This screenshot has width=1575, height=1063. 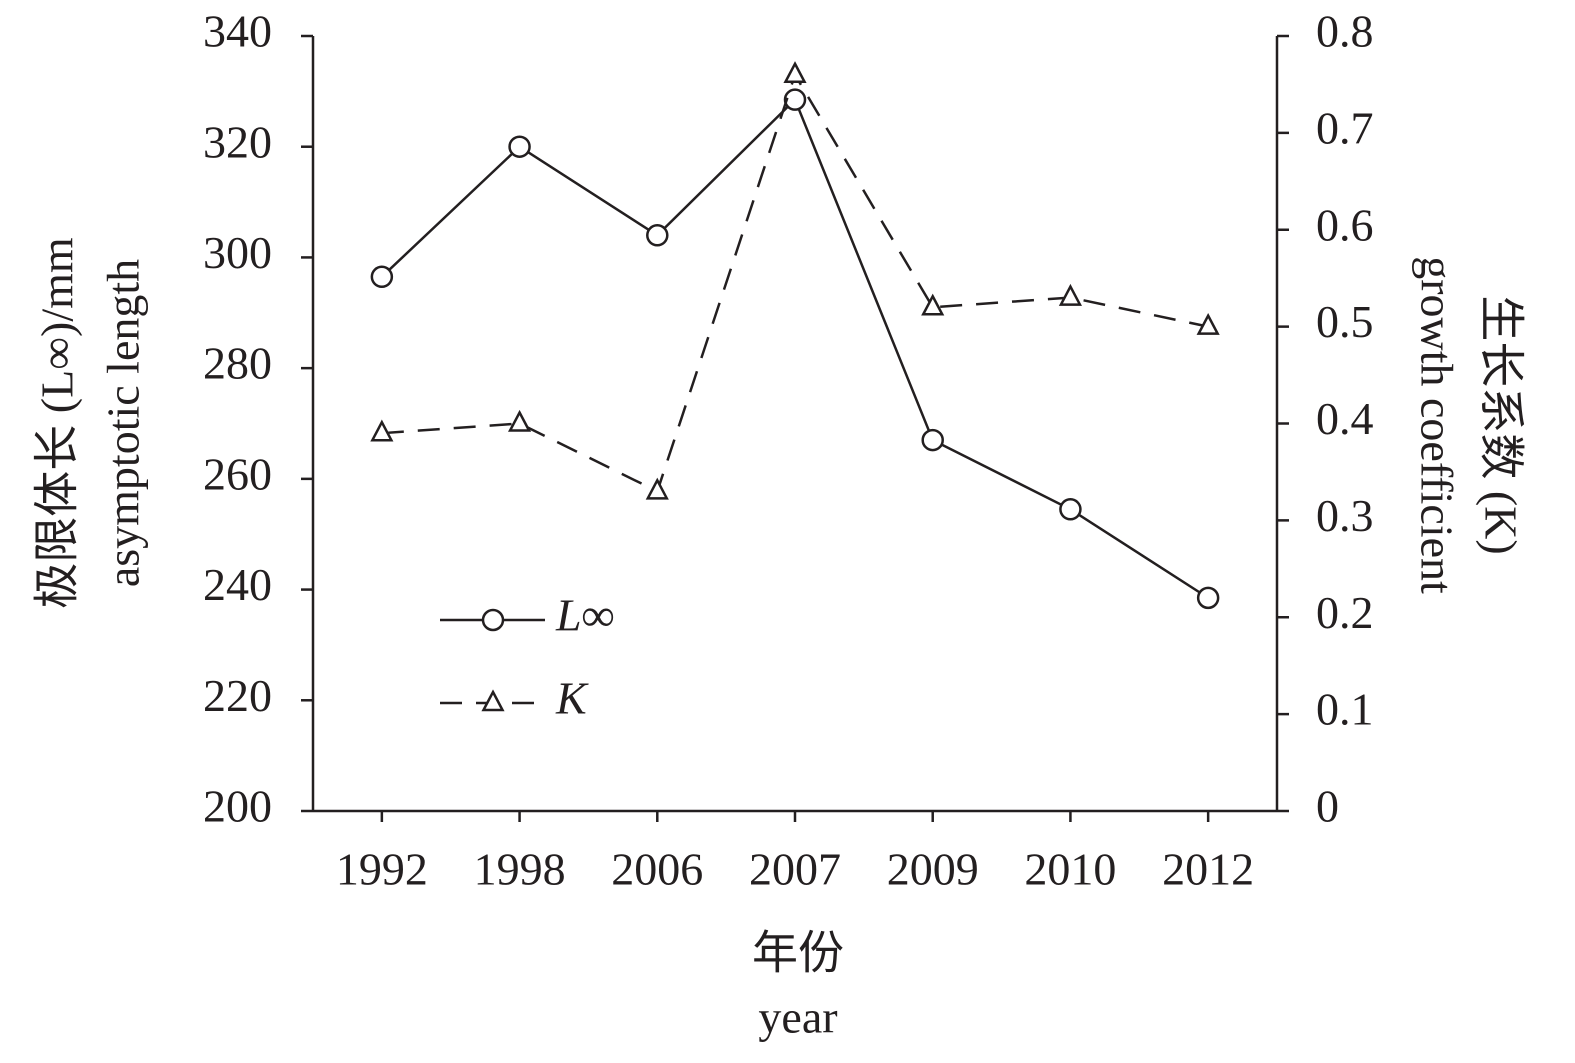 I want to click on y2-axis-label: 生长系数 (K), so click(x=1500, y=424).